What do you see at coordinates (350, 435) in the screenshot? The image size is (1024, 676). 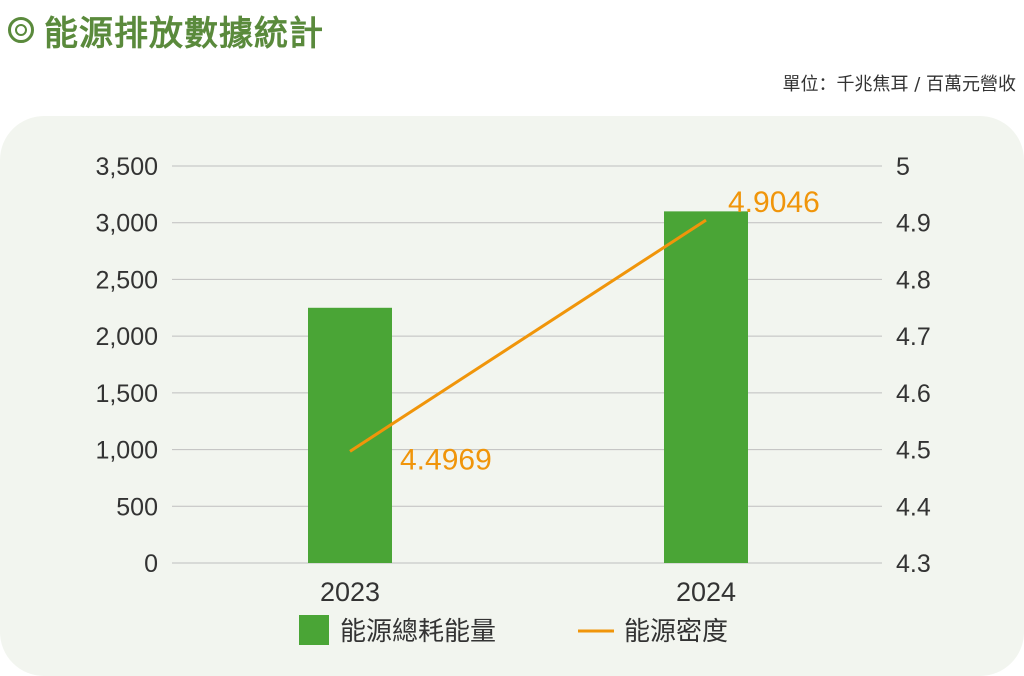 I see `bar-2023` at bounding box center [350, 435].